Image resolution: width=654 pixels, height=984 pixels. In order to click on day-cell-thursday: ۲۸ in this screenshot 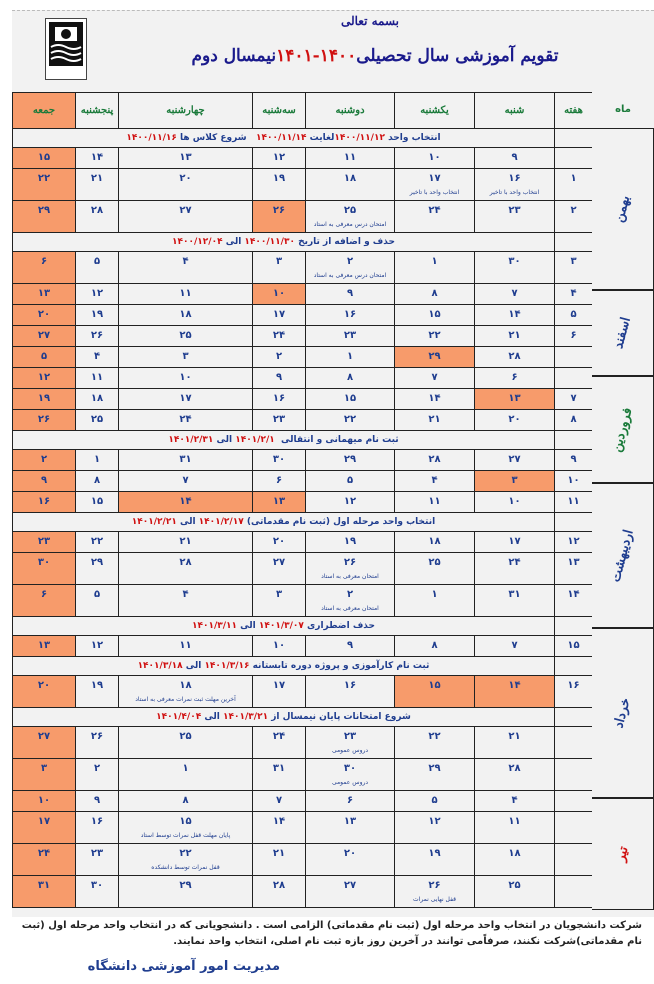, I will do `click(97, 216)`.